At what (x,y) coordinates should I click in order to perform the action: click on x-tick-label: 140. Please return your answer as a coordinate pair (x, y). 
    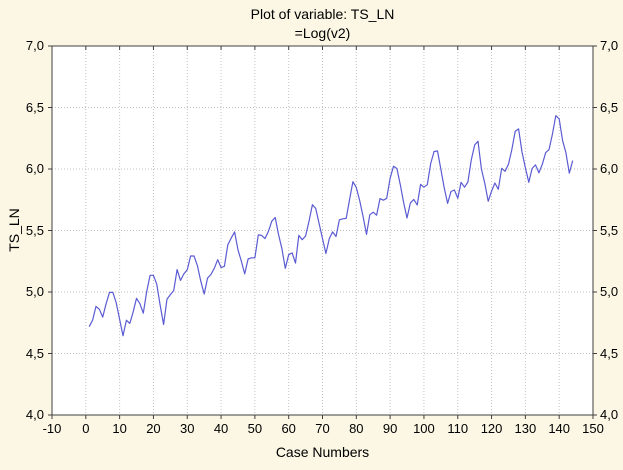
    Looking at the image, I should click on (559, 428).